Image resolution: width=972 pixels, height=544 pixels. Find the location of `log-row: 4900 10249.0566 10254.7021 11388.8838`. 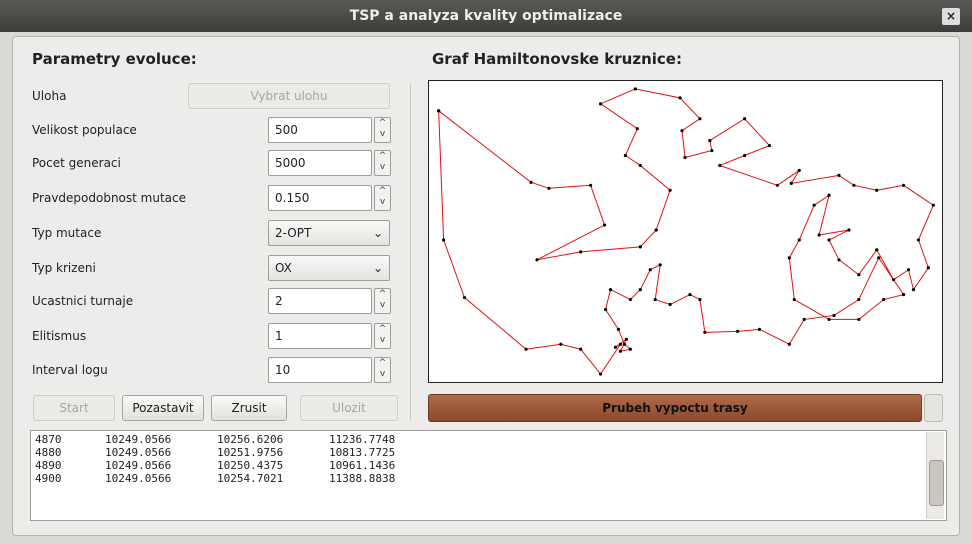

log-row: 4900 10249.0566 10254.7021 11388.8838 is located at coordinates (488, 478).